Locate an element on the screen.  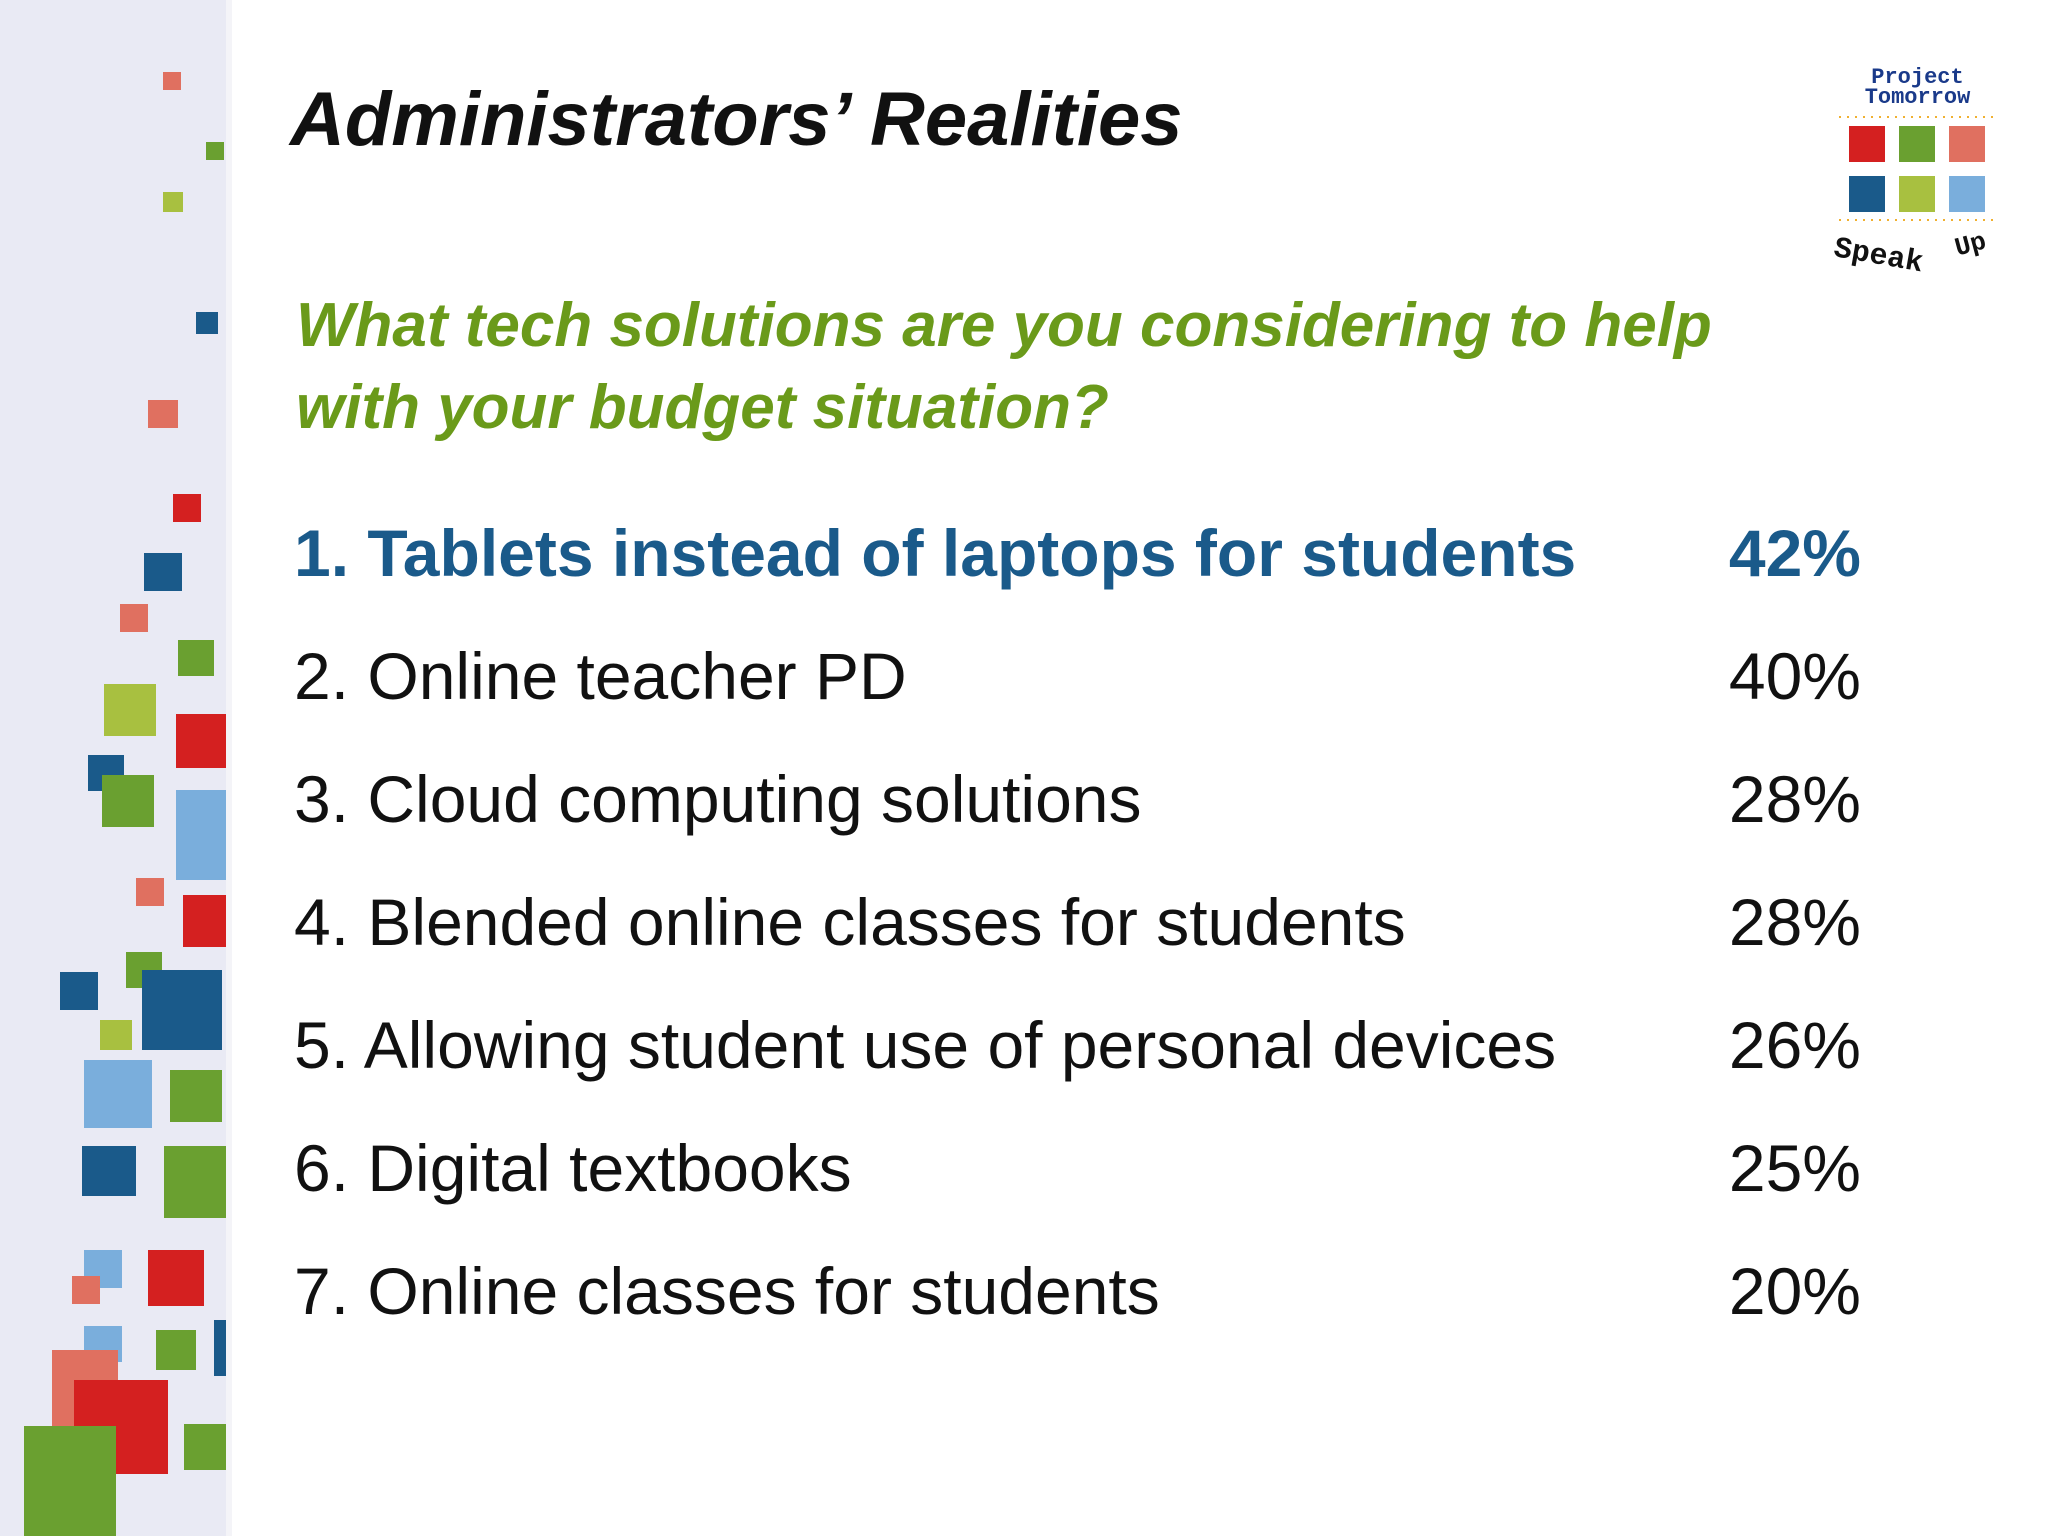
item-percent: 42% is located at coordinates (1794, 553).